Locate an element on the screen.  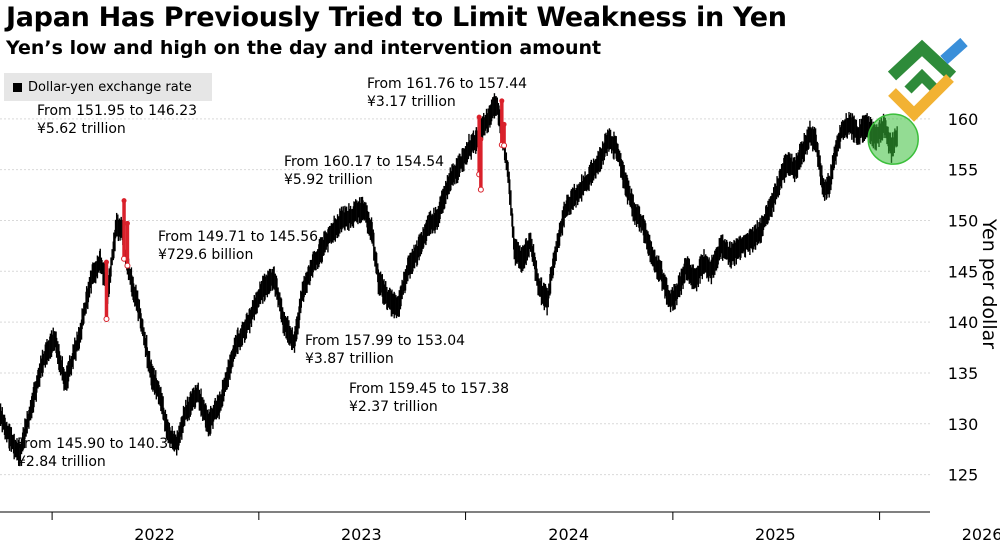
y-tick-label: 140 is located at coordinates (963, 322).